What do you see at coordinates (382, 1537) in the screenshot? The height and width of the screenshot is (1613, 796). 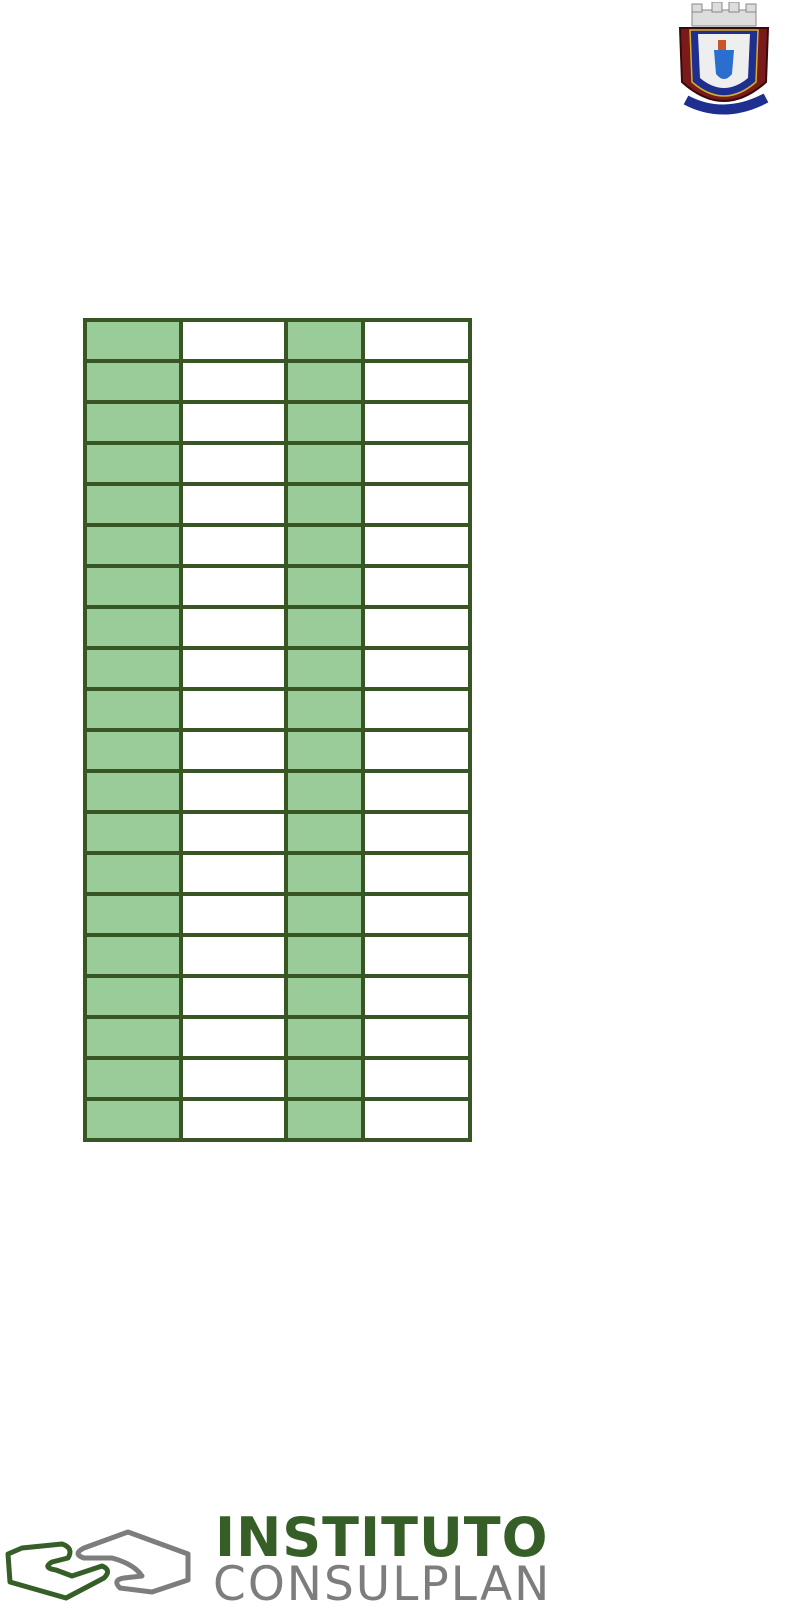 I see `logo-line-instituto: INSTITUTO` at bounding box center [382, 1537].